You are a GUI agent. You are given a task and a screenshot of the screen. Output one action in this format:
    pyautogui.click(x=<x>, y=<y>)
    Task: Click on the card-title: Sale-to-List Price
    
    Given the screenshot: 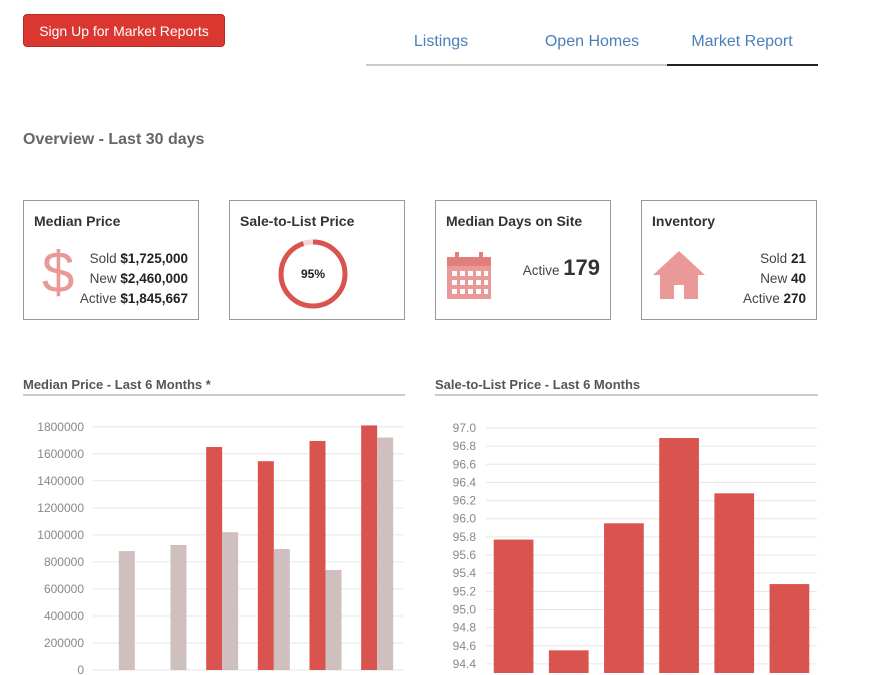 What is the action you would take?
    pyautogui.click(x=297, y=221)
    